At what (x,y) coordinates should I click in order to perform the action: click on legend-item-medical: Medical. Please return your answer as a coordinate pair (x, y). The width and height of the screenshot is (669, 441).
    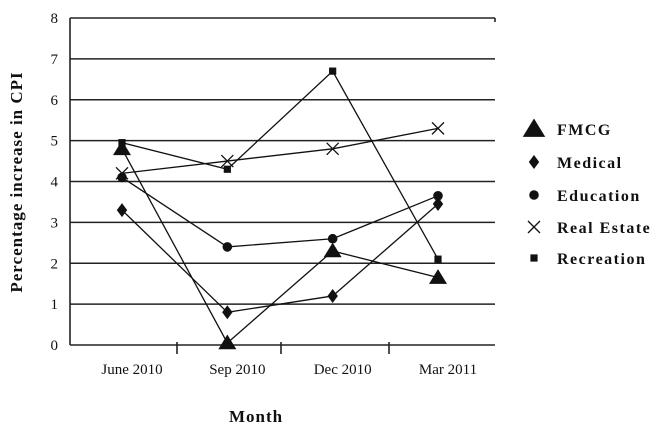
    Looking at the image, I should click on (575, 163).